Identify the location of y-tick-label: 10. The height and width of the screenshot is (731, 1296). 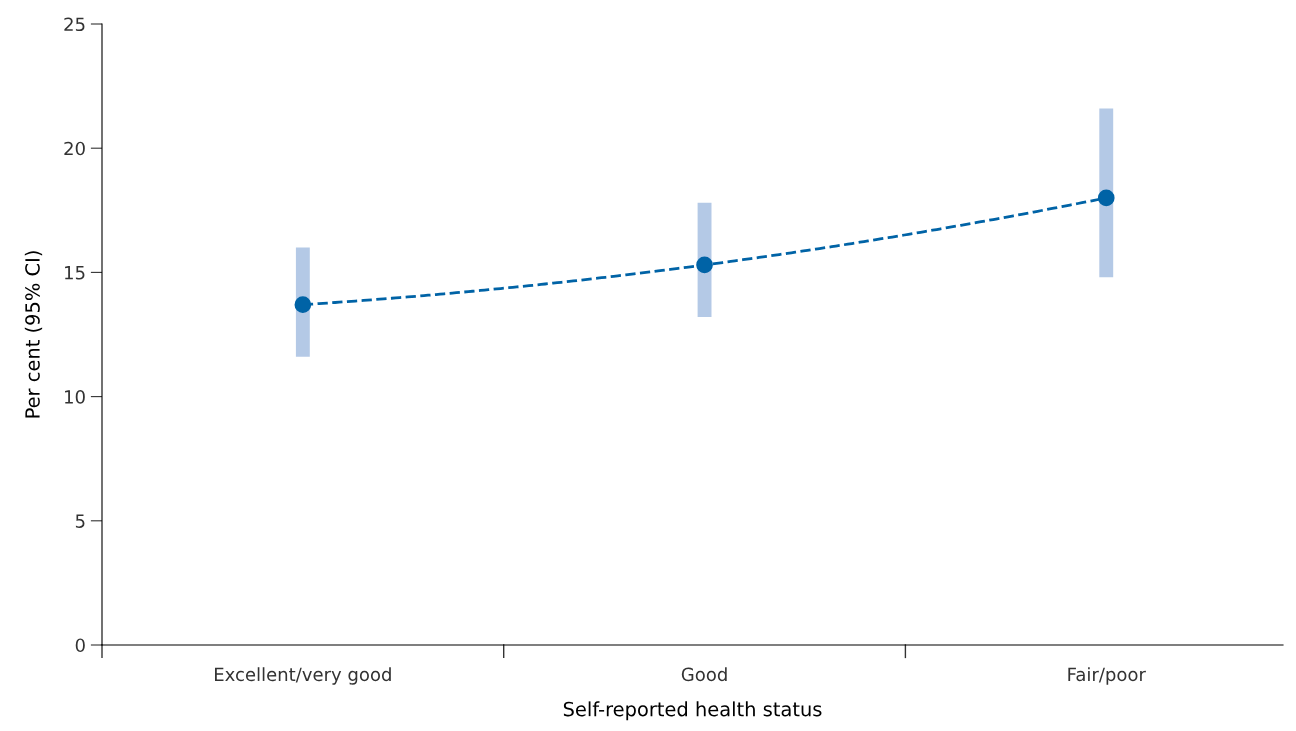
(75, 397).